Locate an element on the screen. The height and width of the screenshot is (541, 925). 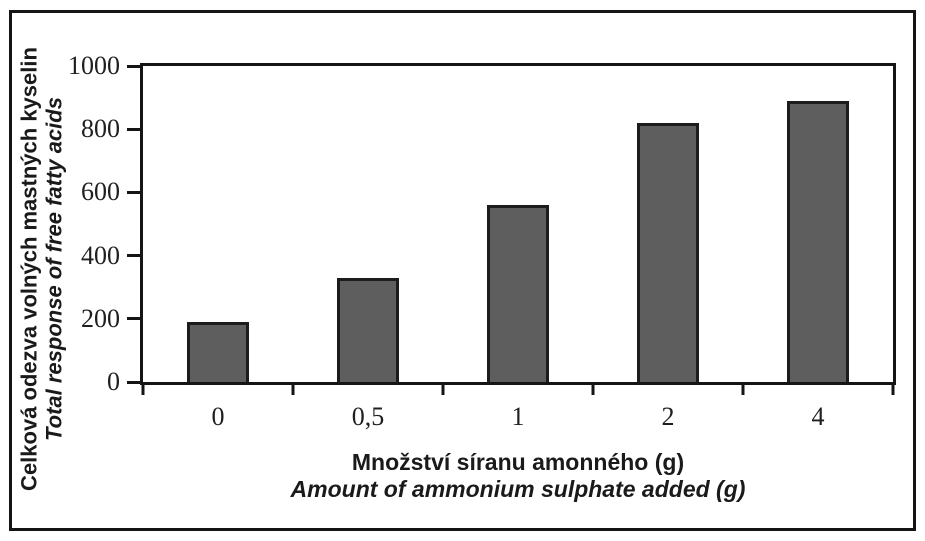
x-axis-title-english: Amount of ammonium sulphate added (g) is located at coordinates (518, 489).